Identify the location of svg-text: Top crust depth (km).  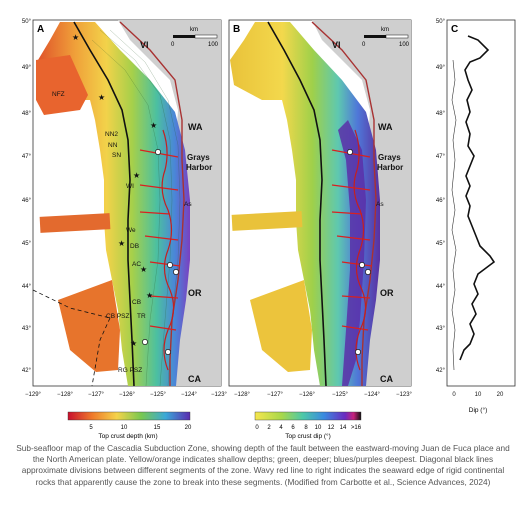
(127, 436).